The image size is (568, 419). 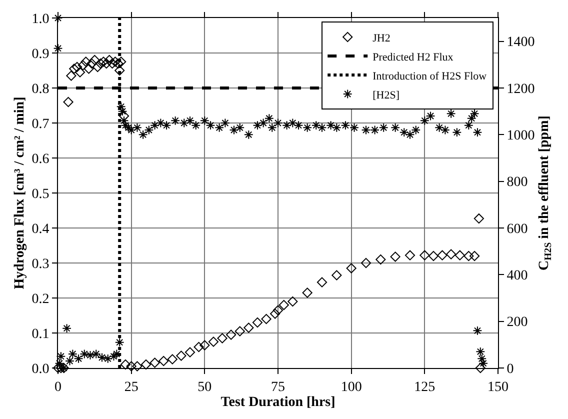 I want to click on y2-tick-label: 0, so click(x=510, y=369).